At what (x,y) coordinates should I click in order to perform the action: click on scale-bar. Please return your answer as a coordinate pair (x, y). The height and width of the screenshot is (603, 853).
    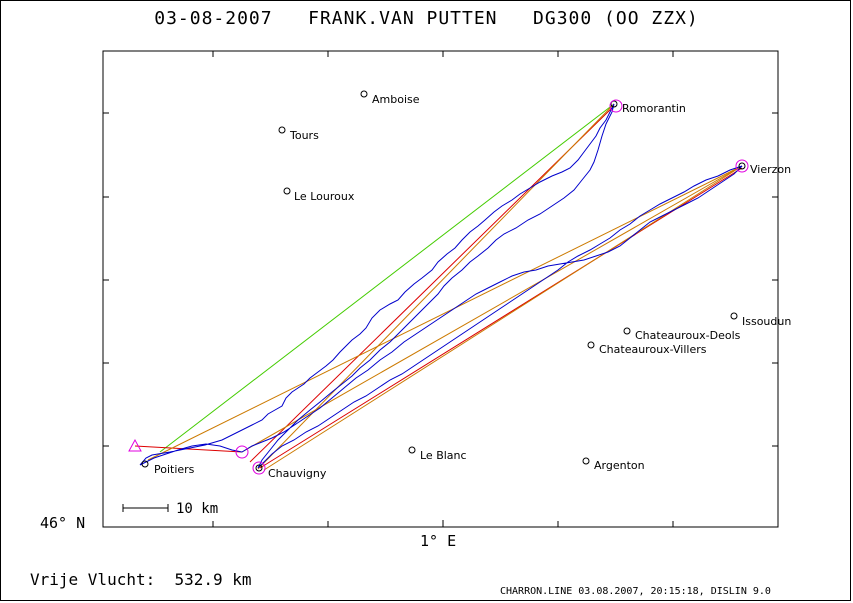
    Looking at the image, I should click on (145, 508).